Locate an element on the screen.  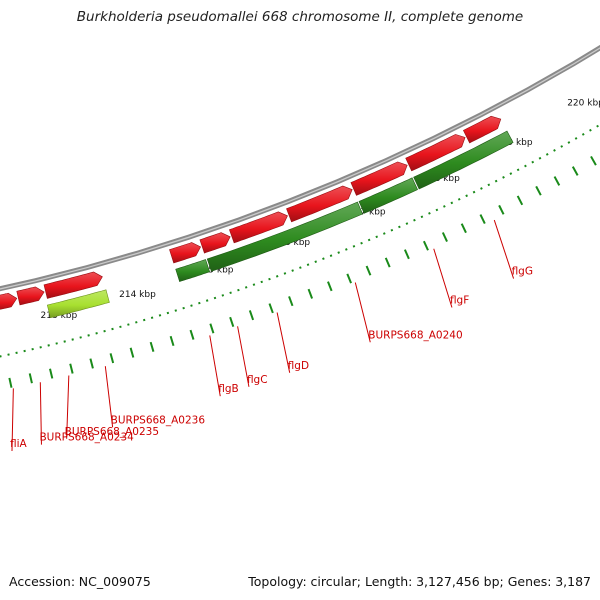
kbp-label: 218 kbp is located at coordinates (441, 179).